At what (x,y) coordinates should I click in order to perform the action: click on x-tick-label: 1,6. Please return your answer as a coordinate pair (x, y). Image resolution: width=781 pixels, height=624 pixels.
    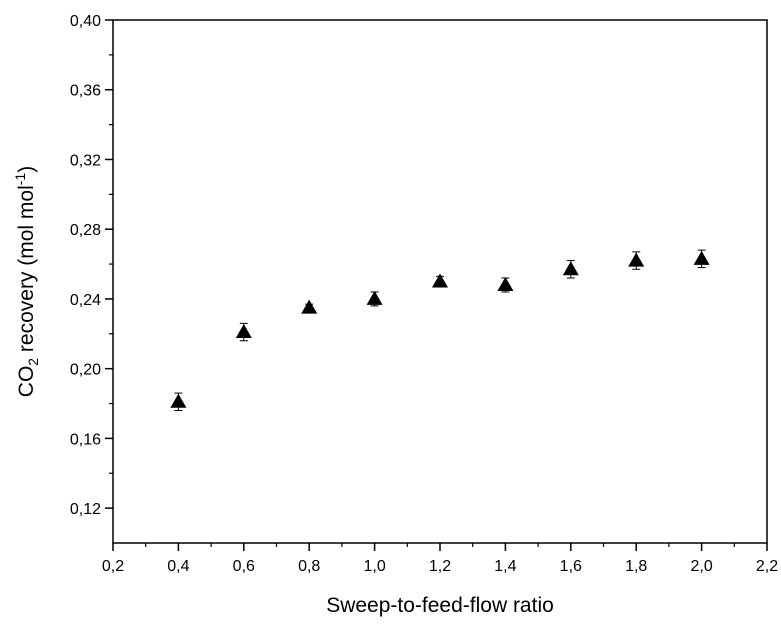
    Looking at the image, I should click on (571, 566).